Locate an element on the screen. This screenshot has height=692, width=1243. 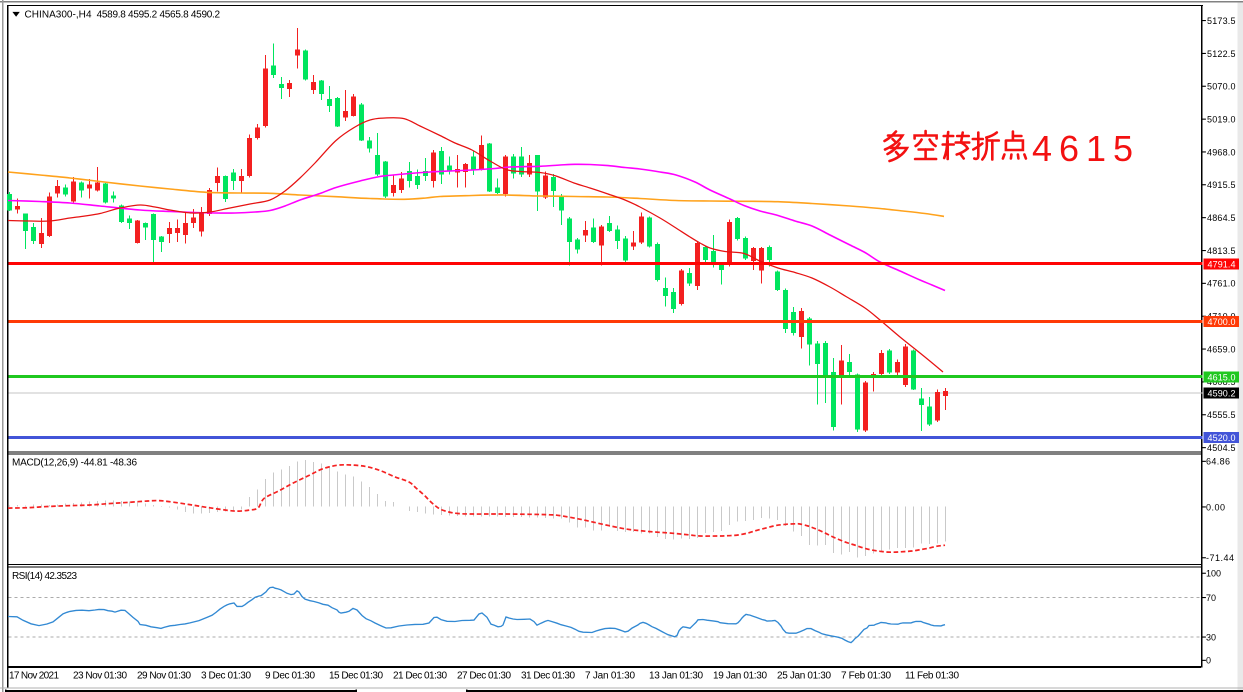
svg-text: 4520.0 is located at coordinates (1222, 438).